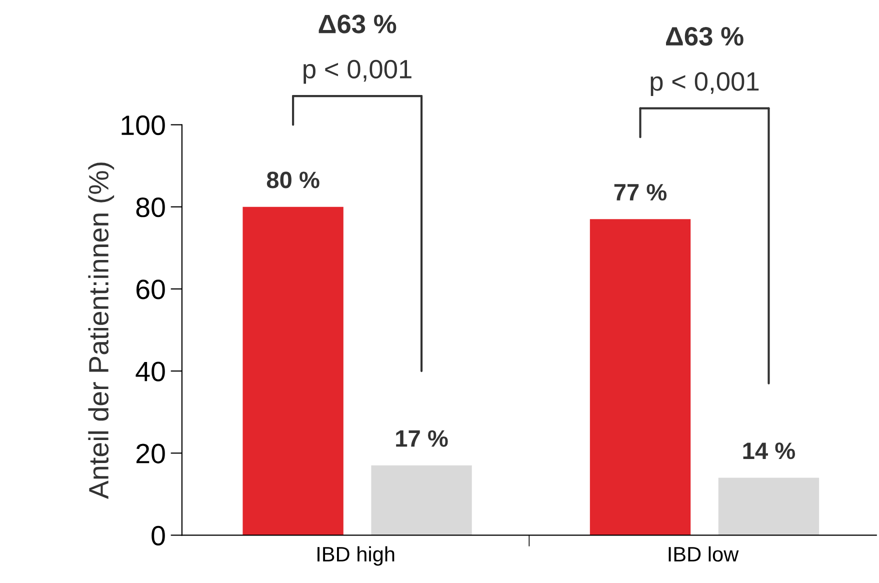  What do you see at coordinates (158, 536) in the screenshot?
I see `y-tick-label: 0` at bounding box center [158, 536].